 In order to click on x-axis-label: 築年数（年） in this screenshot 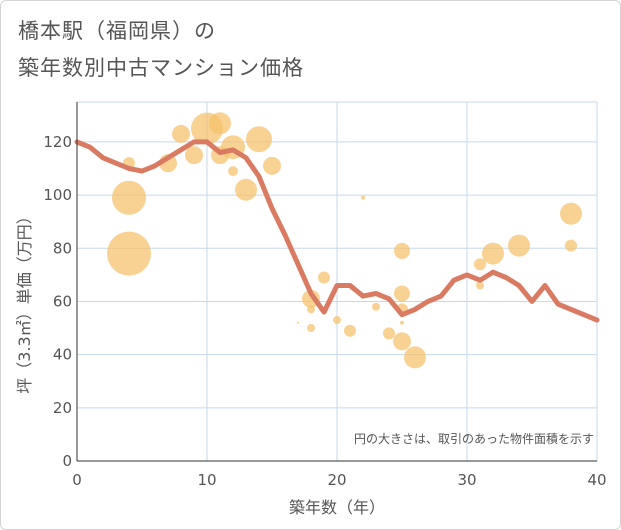, I will do `click(337, 507)`.